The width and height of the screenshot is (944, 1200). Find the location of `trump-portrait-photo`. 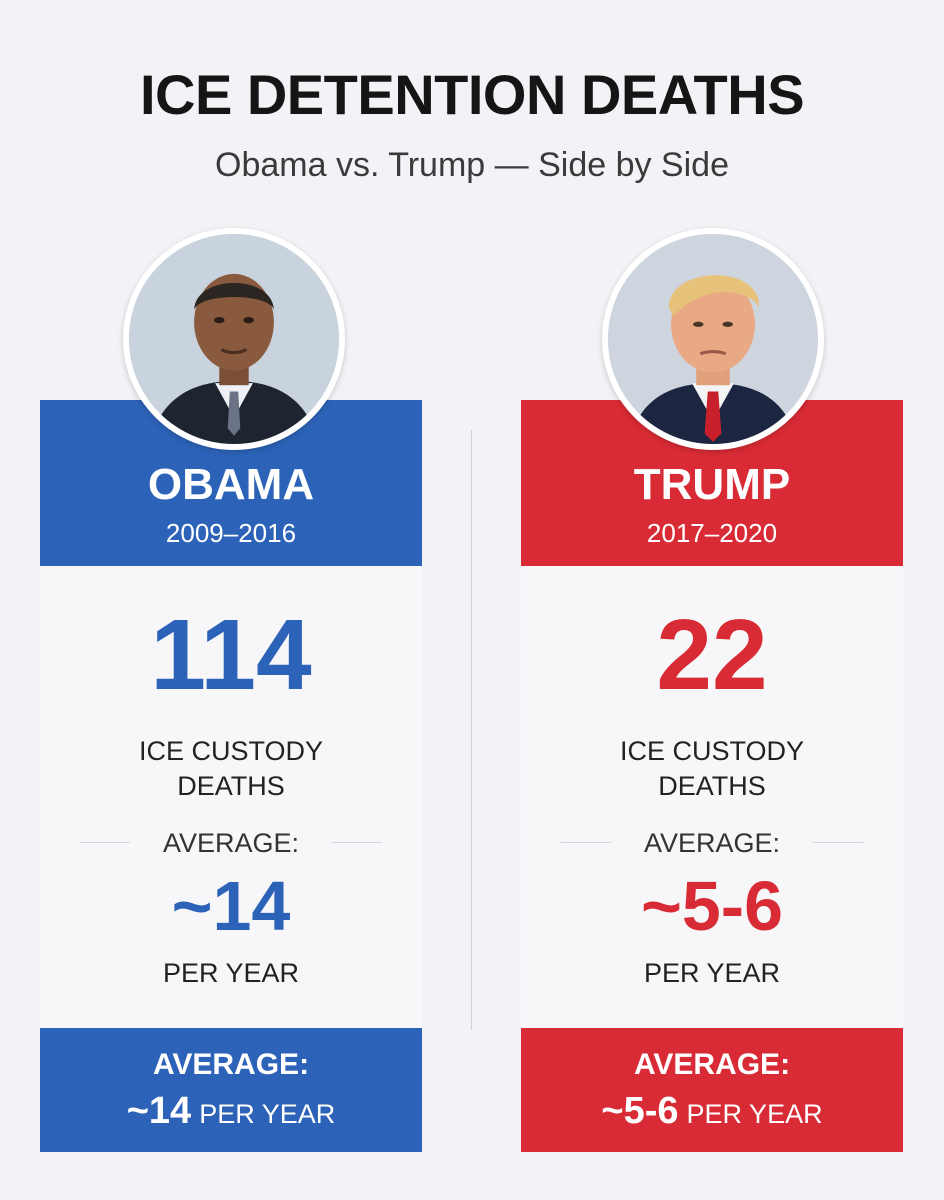

trump-portrait-photo is located at coordinates (713, 339).